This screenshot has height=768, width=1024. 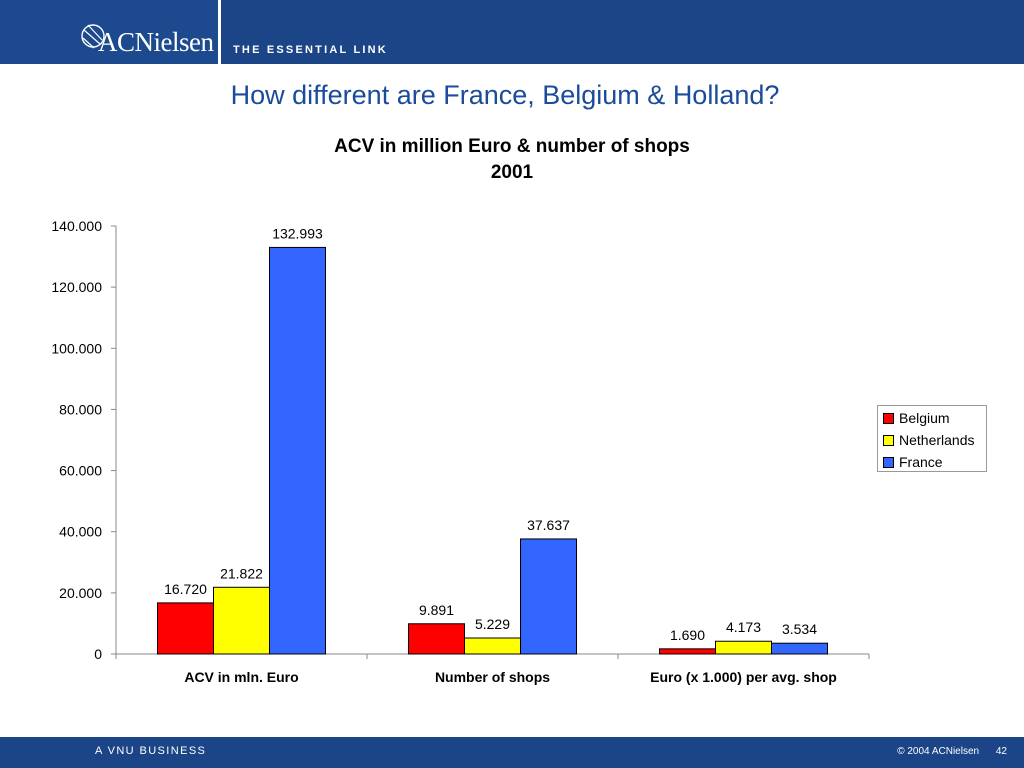 What do you see at coordinates (743, 677) in the screenshot?
I see `x-category-label: Euro (x 1.000) per avg. shop` at bounding box center [743, 677].